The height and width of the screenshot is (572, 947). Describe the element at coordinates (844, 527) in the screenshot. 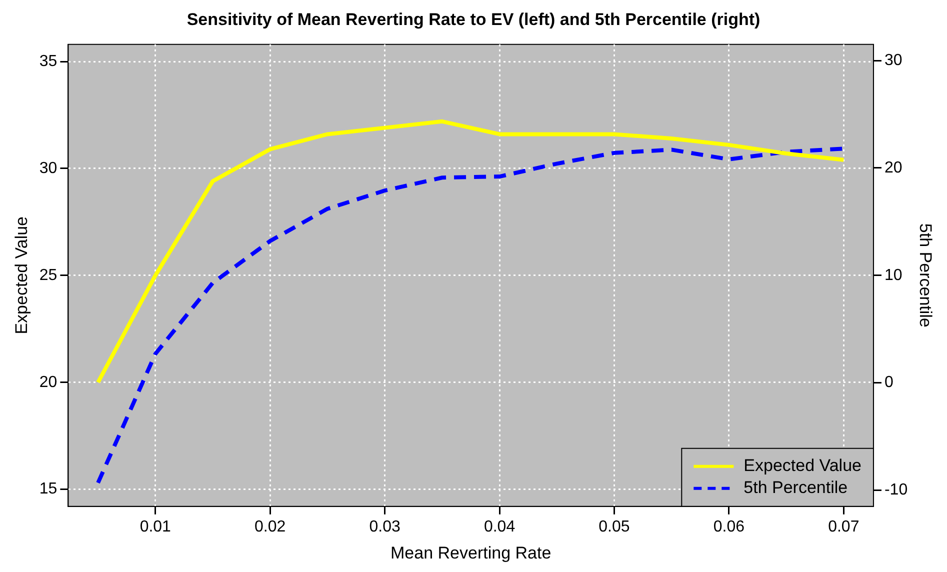

I see `x-tick-label: 0.07` at that location.